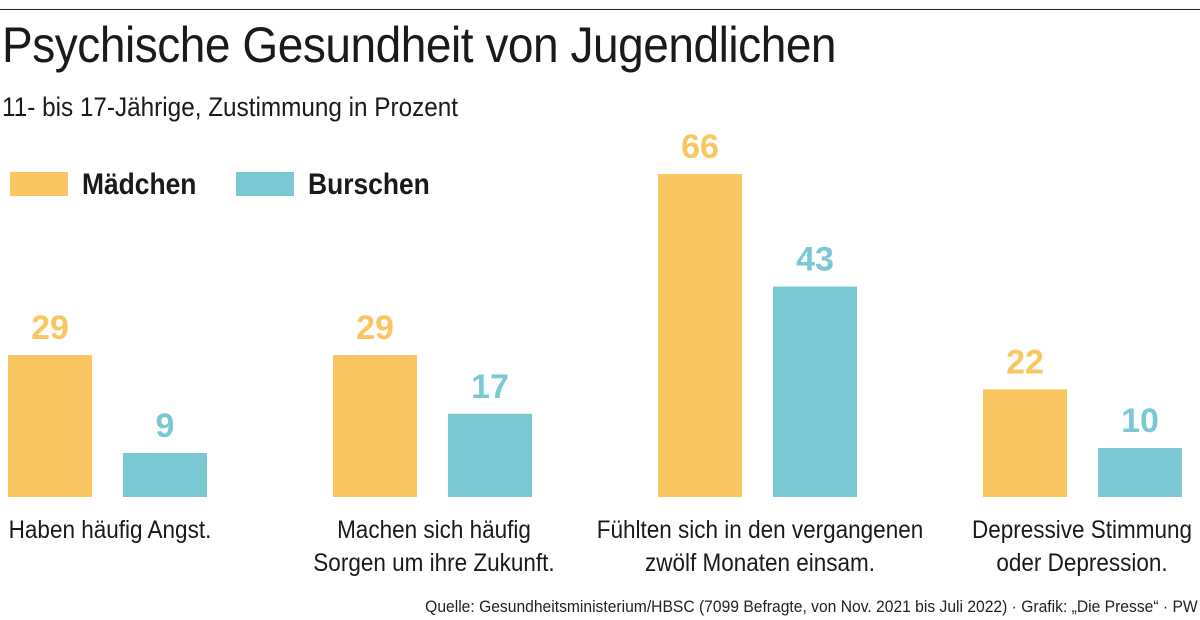  I want to click on category-label-3-line-2: zwölf Monaten einsam., so click(760, 563).